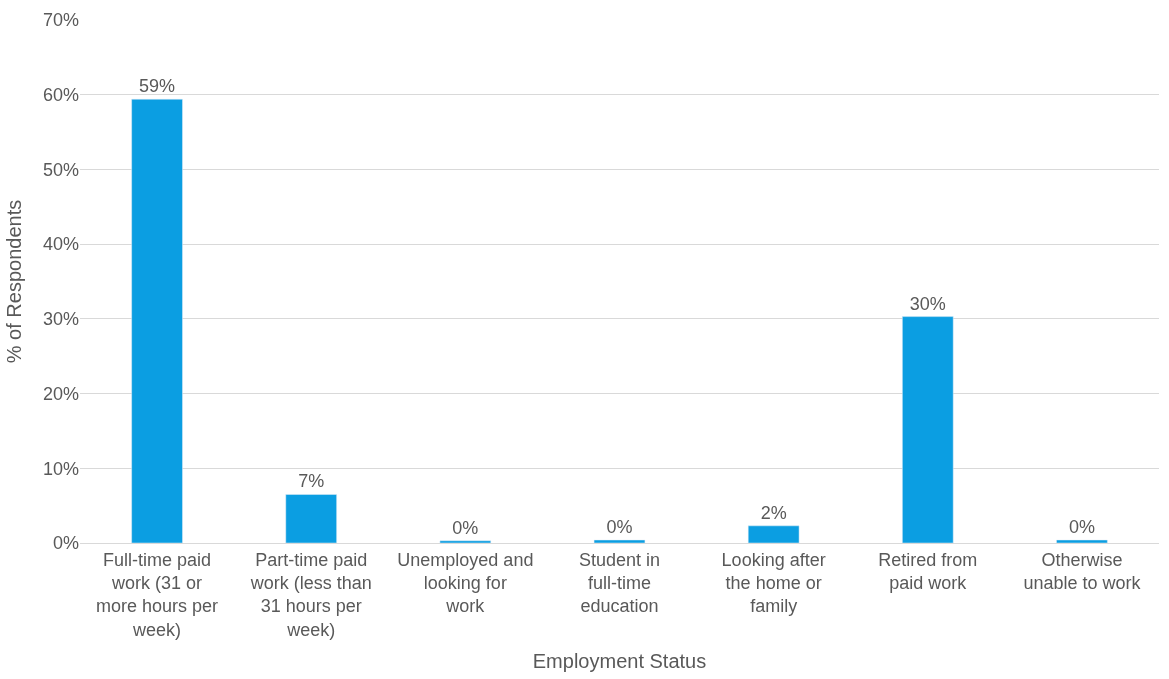 The image size is (1169, 679). What do you see at coordinates (60, 169) in the screenshot?
I see `y-tick-label: 50%` at bounding box center [60, 169].